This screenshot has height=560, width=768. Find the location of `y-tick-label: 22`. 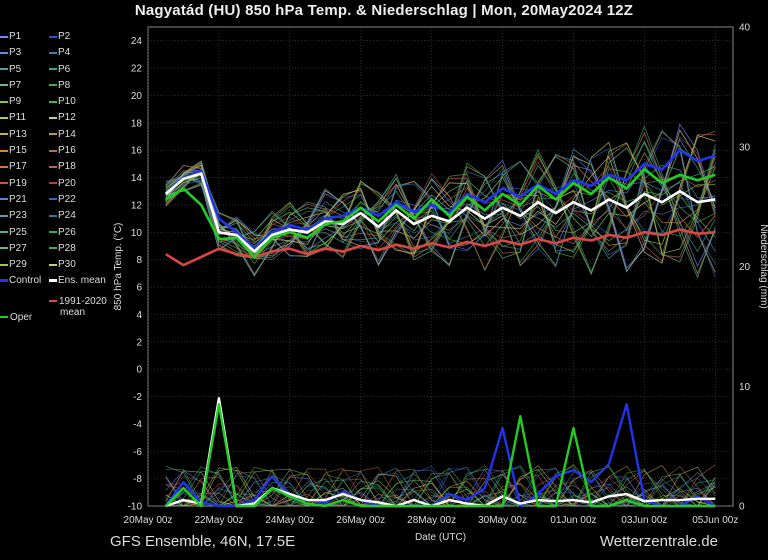

y-tick-label: 22 is located at coordinates (137, 69).